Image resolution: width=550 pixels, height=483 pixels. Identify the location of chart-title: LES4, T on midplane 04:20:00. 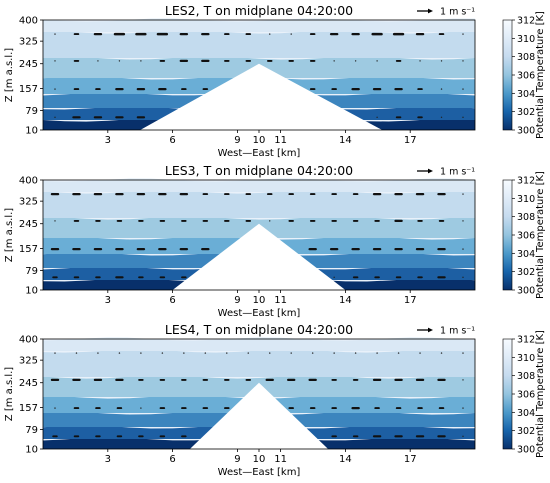
(259, 329).